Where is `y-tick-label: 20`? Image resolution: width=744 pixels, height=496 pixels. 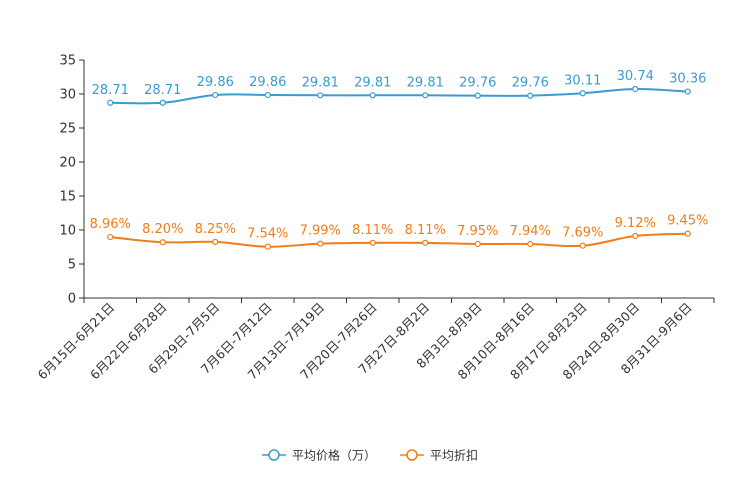
y-tick-label: 20 is located at coordinates (67, 163).